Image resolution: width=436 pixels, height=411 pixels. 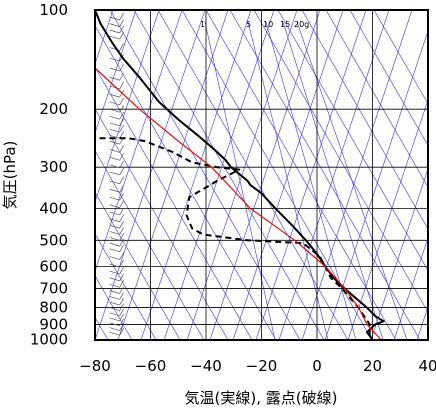 What do you see at coordinates (248, 24) in the screenshot?
I see `mixing-ratio-label: 5` at bounding box center [248, 24].